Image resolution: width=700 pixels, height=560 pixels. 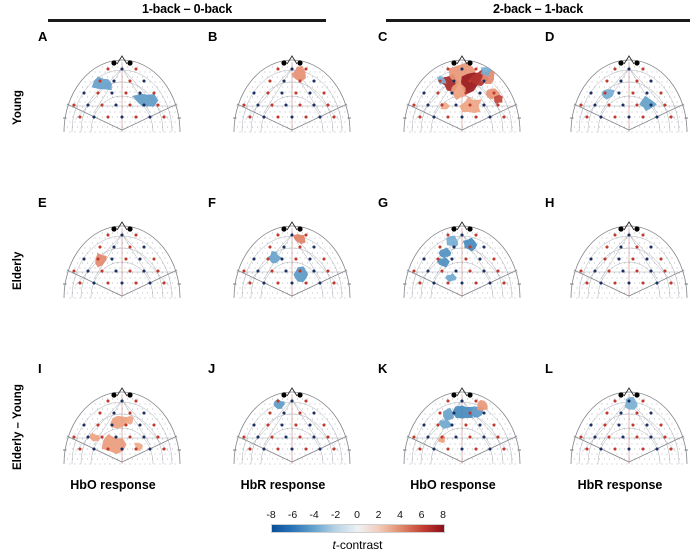 I want to click on panel-l: L, so click(x=620, y=424).